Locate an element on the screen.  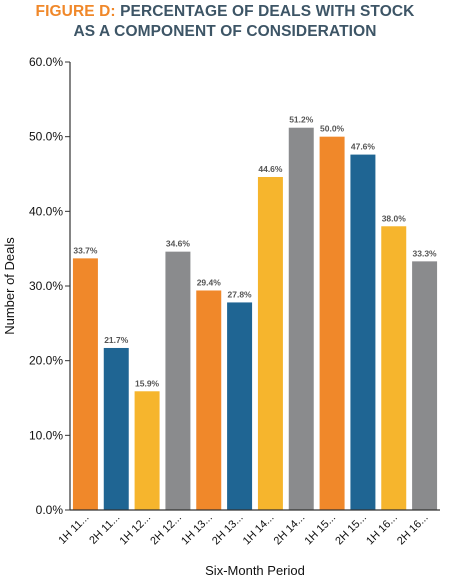
data-label: 33.3% is located at coordinates (425, 253).